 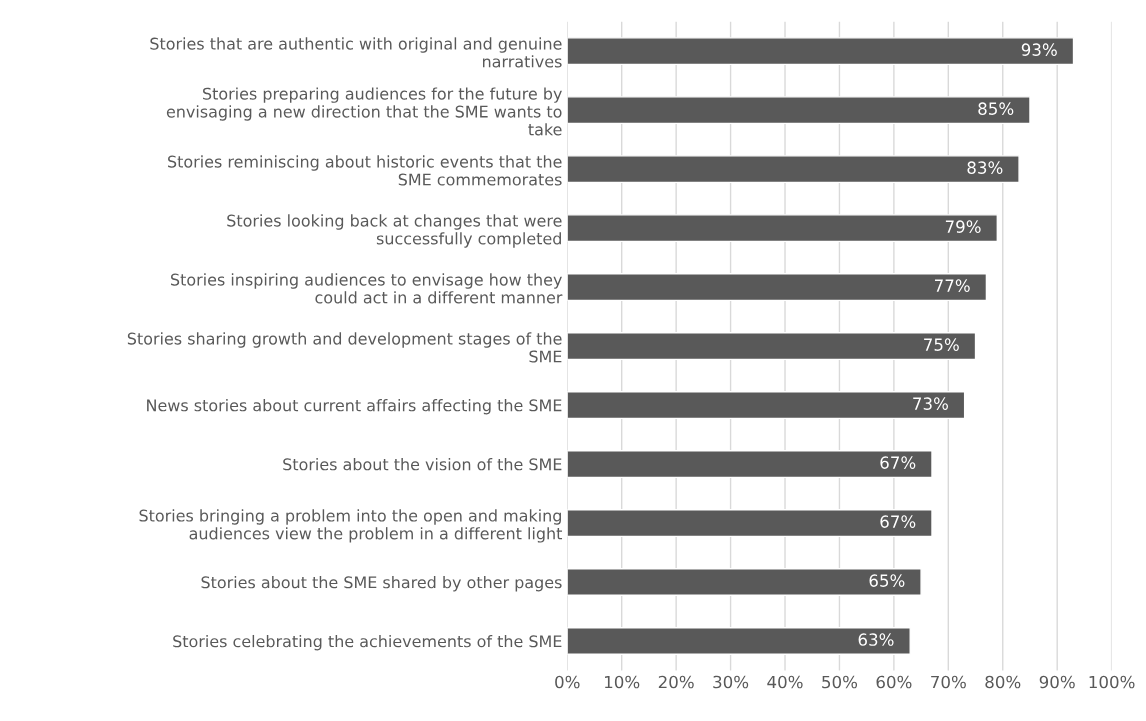 I want to click on y-tick-label: Stories looking back at changes that were successfully completed, so click(x=394, y=231).